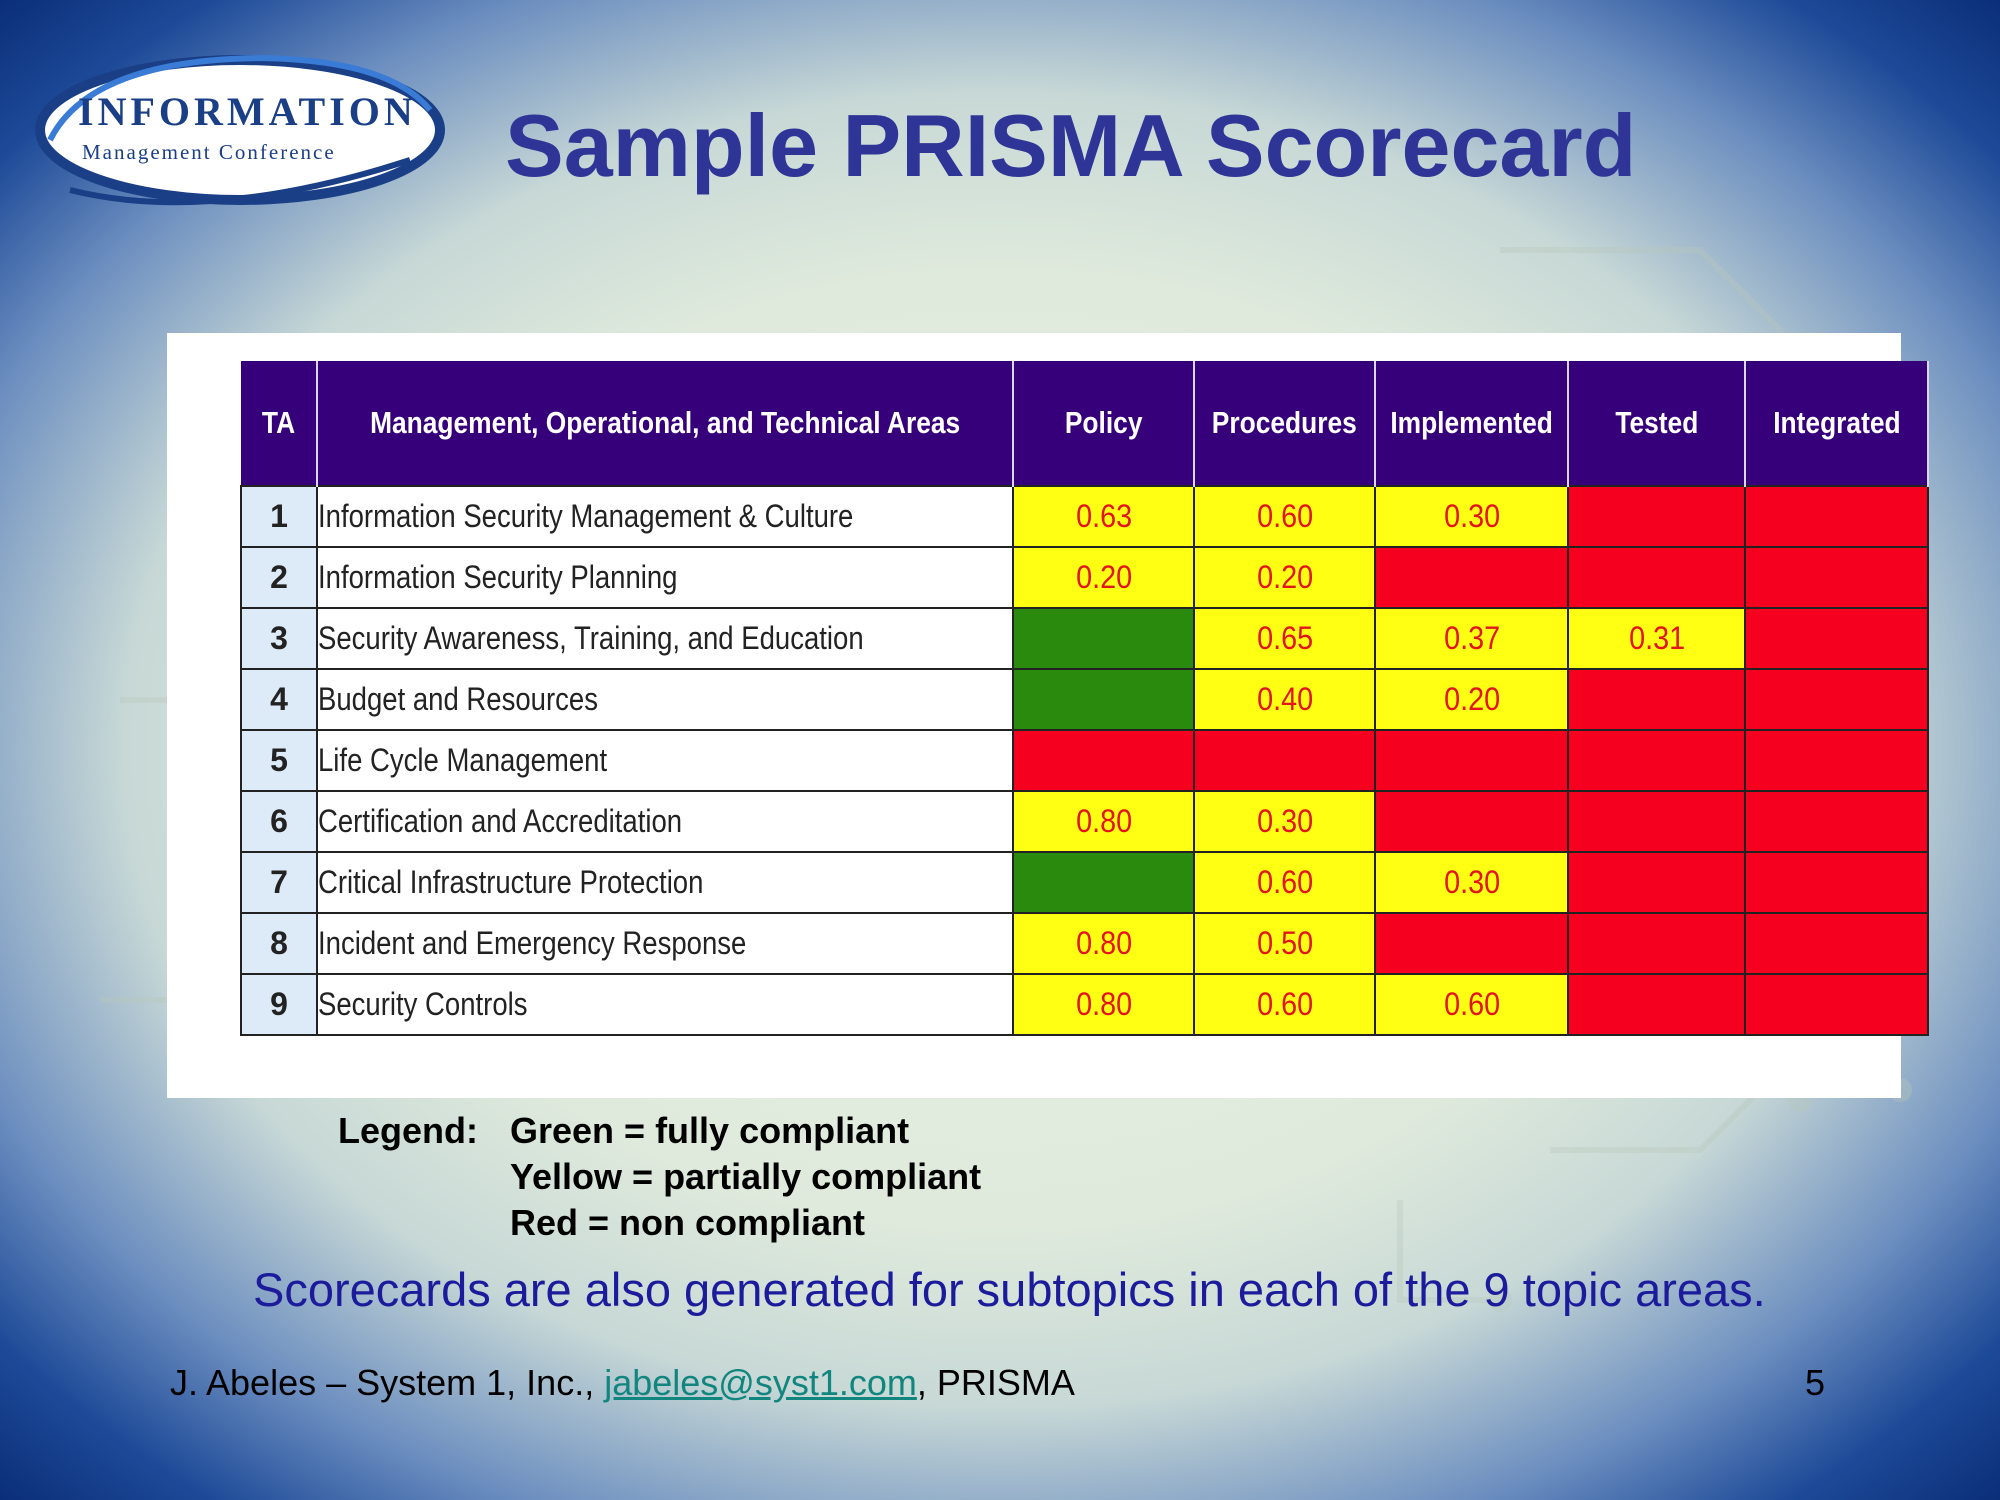 The width and height of the screenshot is (2000, 1500). Describe the element at coordinates (1104, 577) in the screenshot. I see `score-cell-policy: 0.20` at that location.